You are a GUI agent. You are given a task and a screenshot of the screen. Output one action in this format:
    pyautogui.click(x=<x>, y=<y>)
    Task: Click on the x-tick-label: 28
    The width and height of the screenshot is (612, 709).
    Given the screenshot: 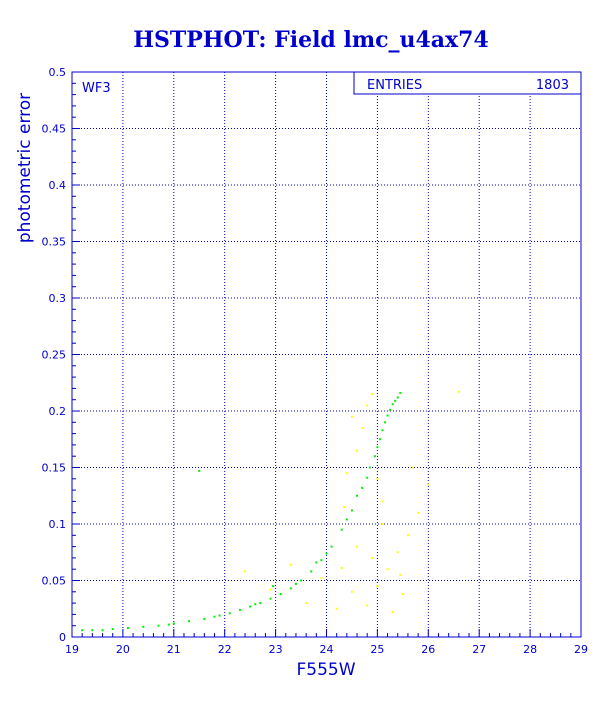 What is the action you would take?
    pyautogui.click(x=530, y=649)
    